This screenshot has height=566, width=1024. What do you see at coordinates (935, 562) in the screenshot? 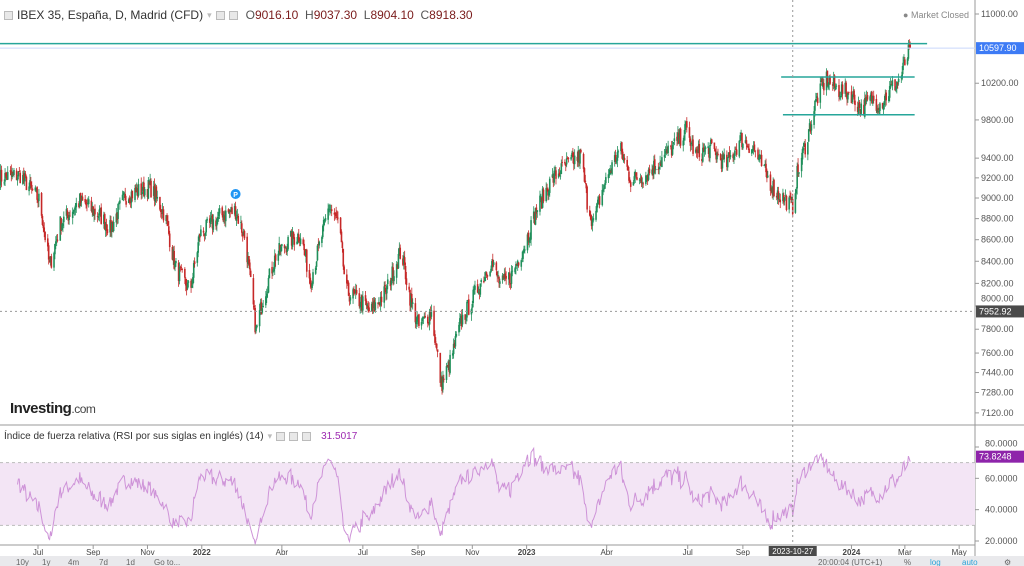
I see `log-toggle: log` at bounding box center [935, 562].